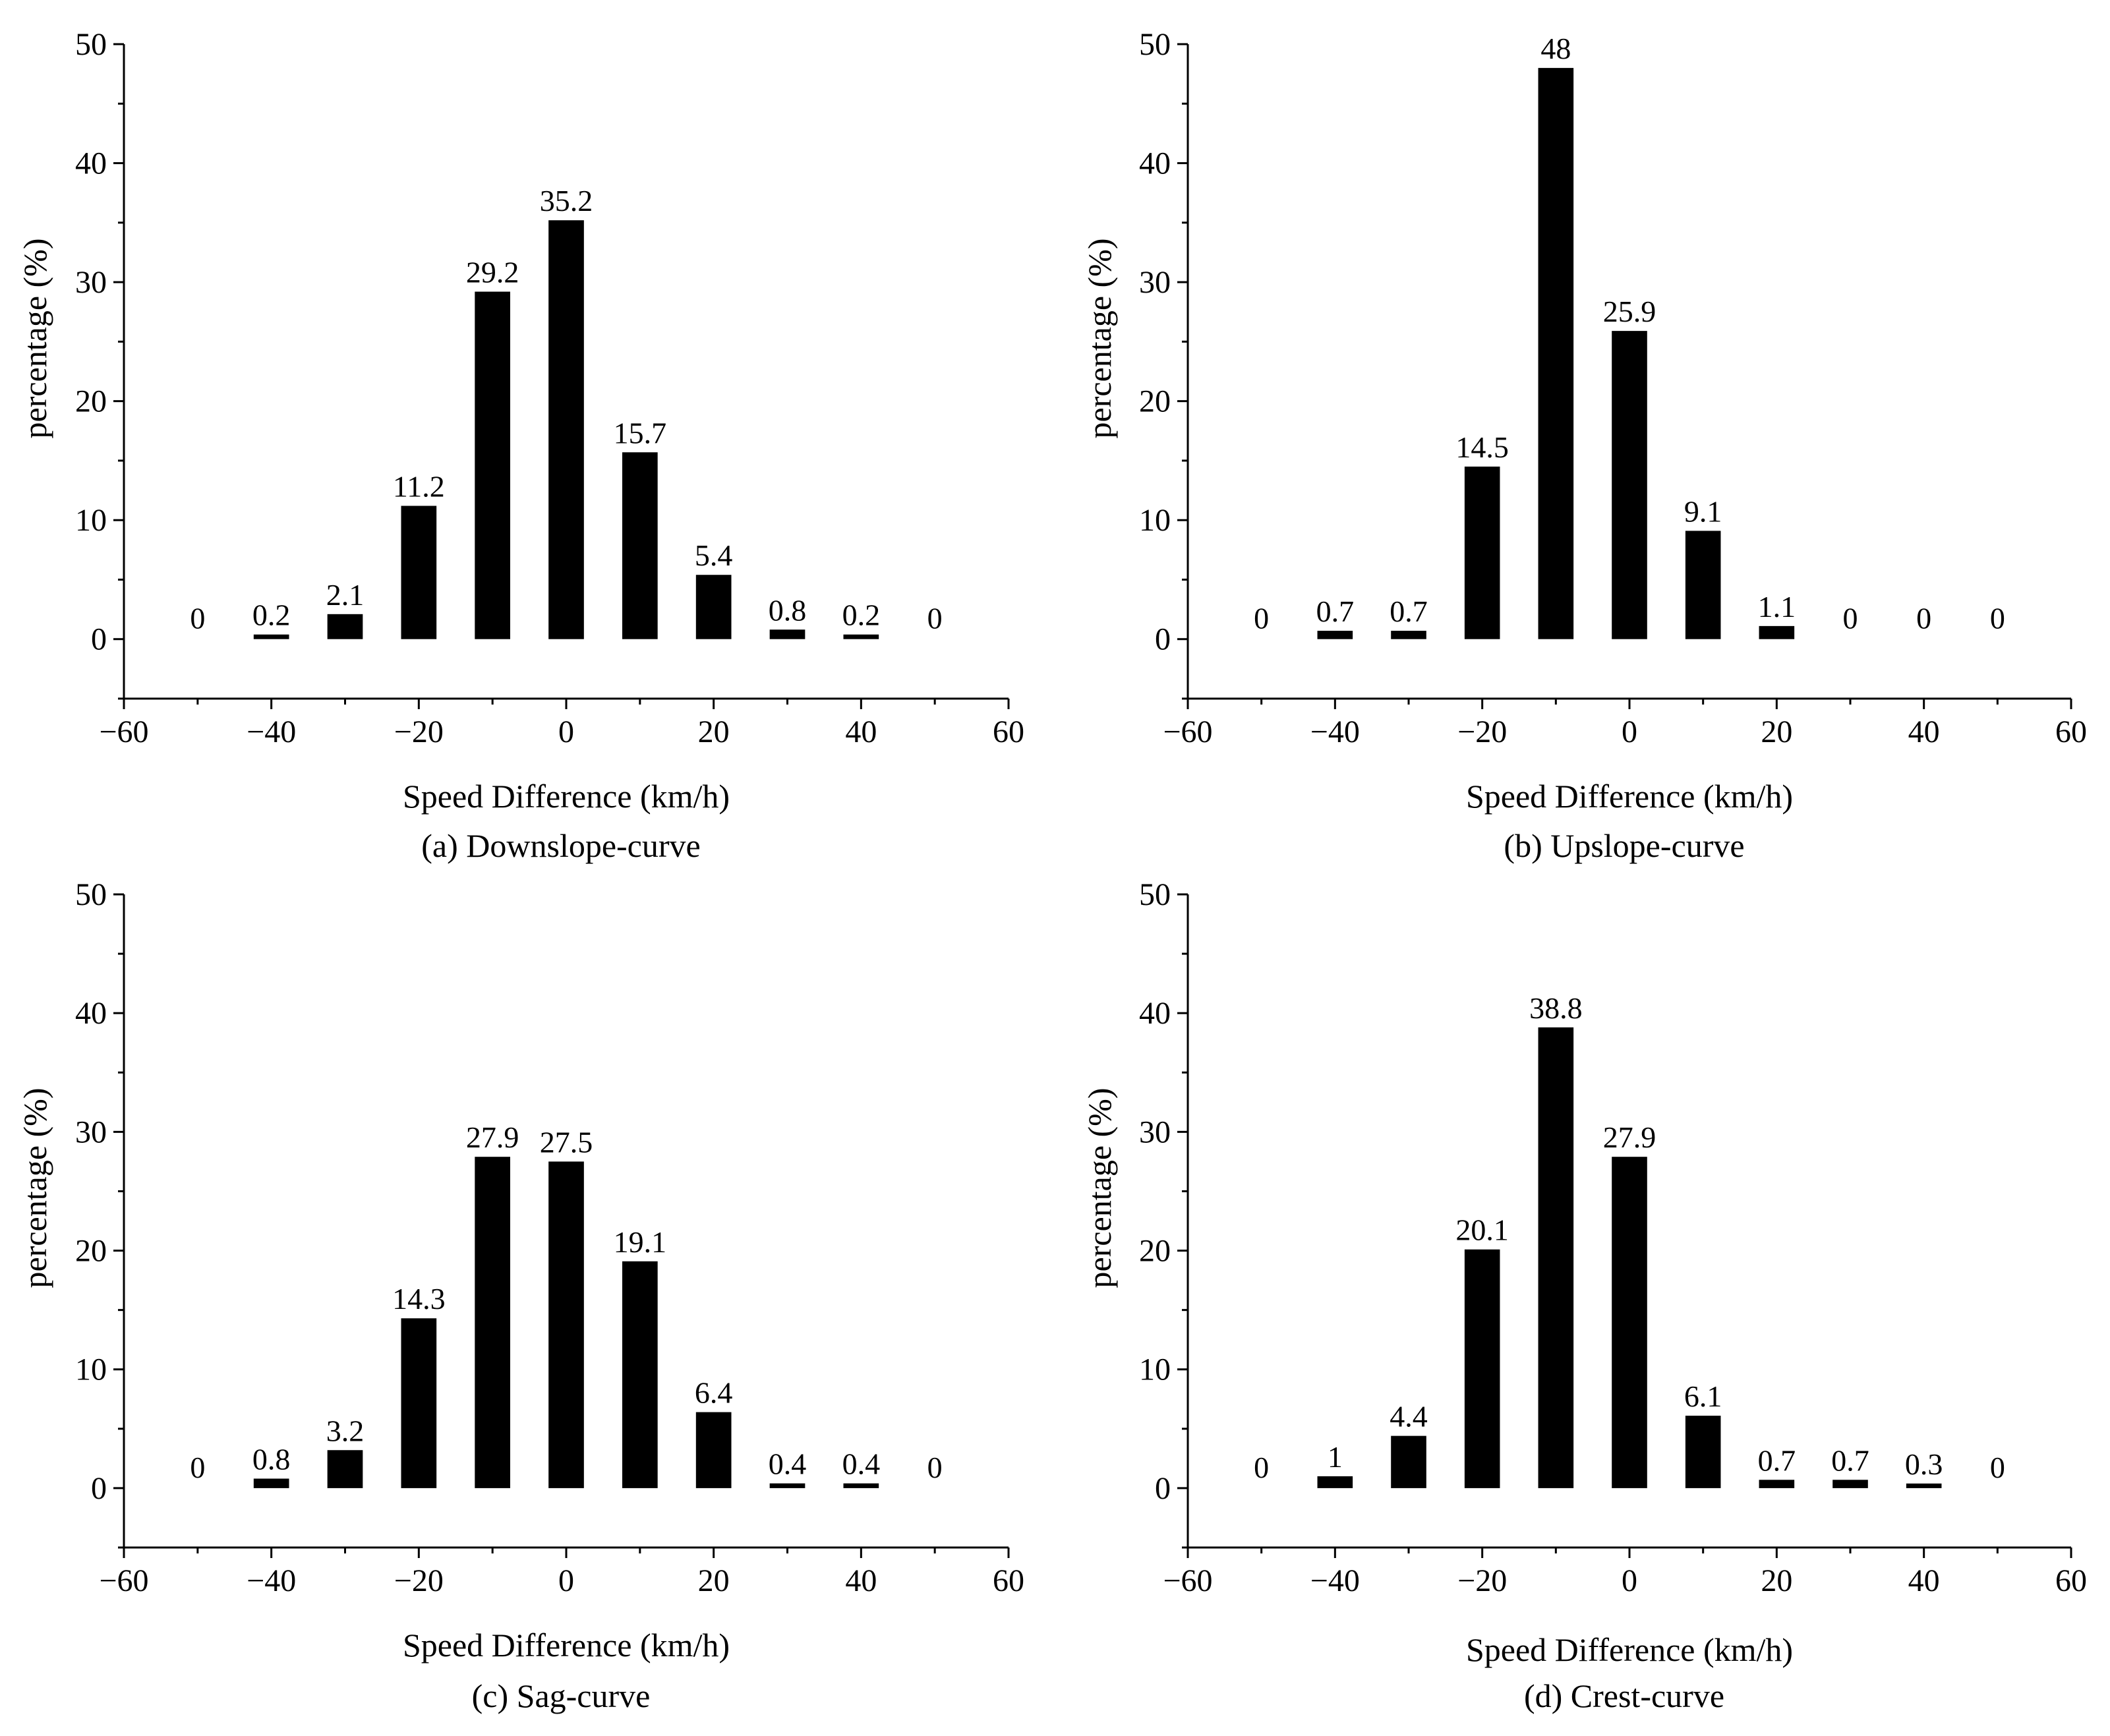 The width and height of the screenshot is (2110, 1736). I want to click on bar-value-label: 14.5, so click(1482, 447).